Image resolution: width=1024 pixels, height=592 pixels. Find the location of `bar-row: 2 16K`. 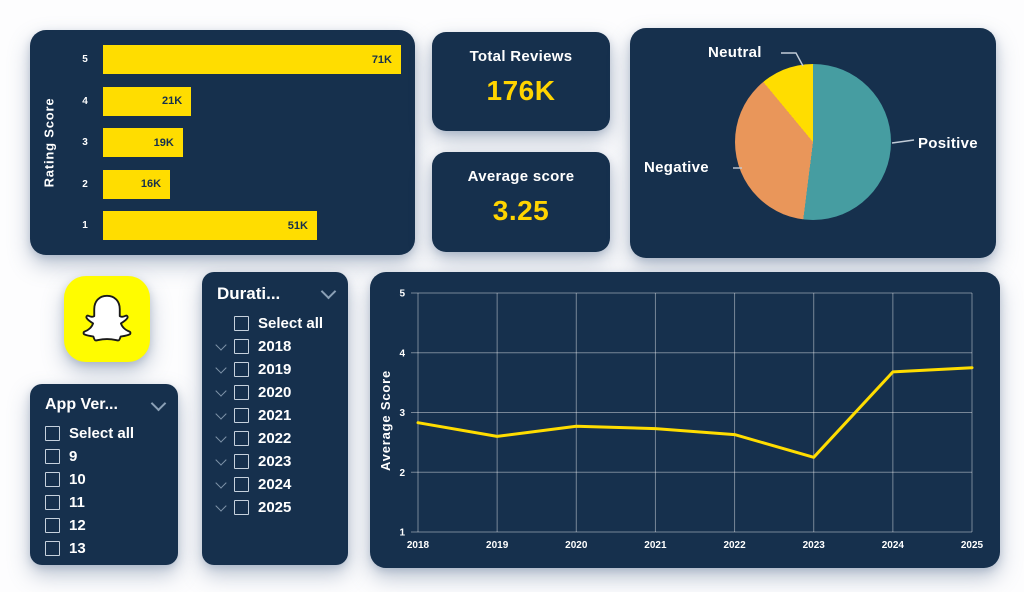

bar-row: 2 16K is located at coordinates (238, 184).